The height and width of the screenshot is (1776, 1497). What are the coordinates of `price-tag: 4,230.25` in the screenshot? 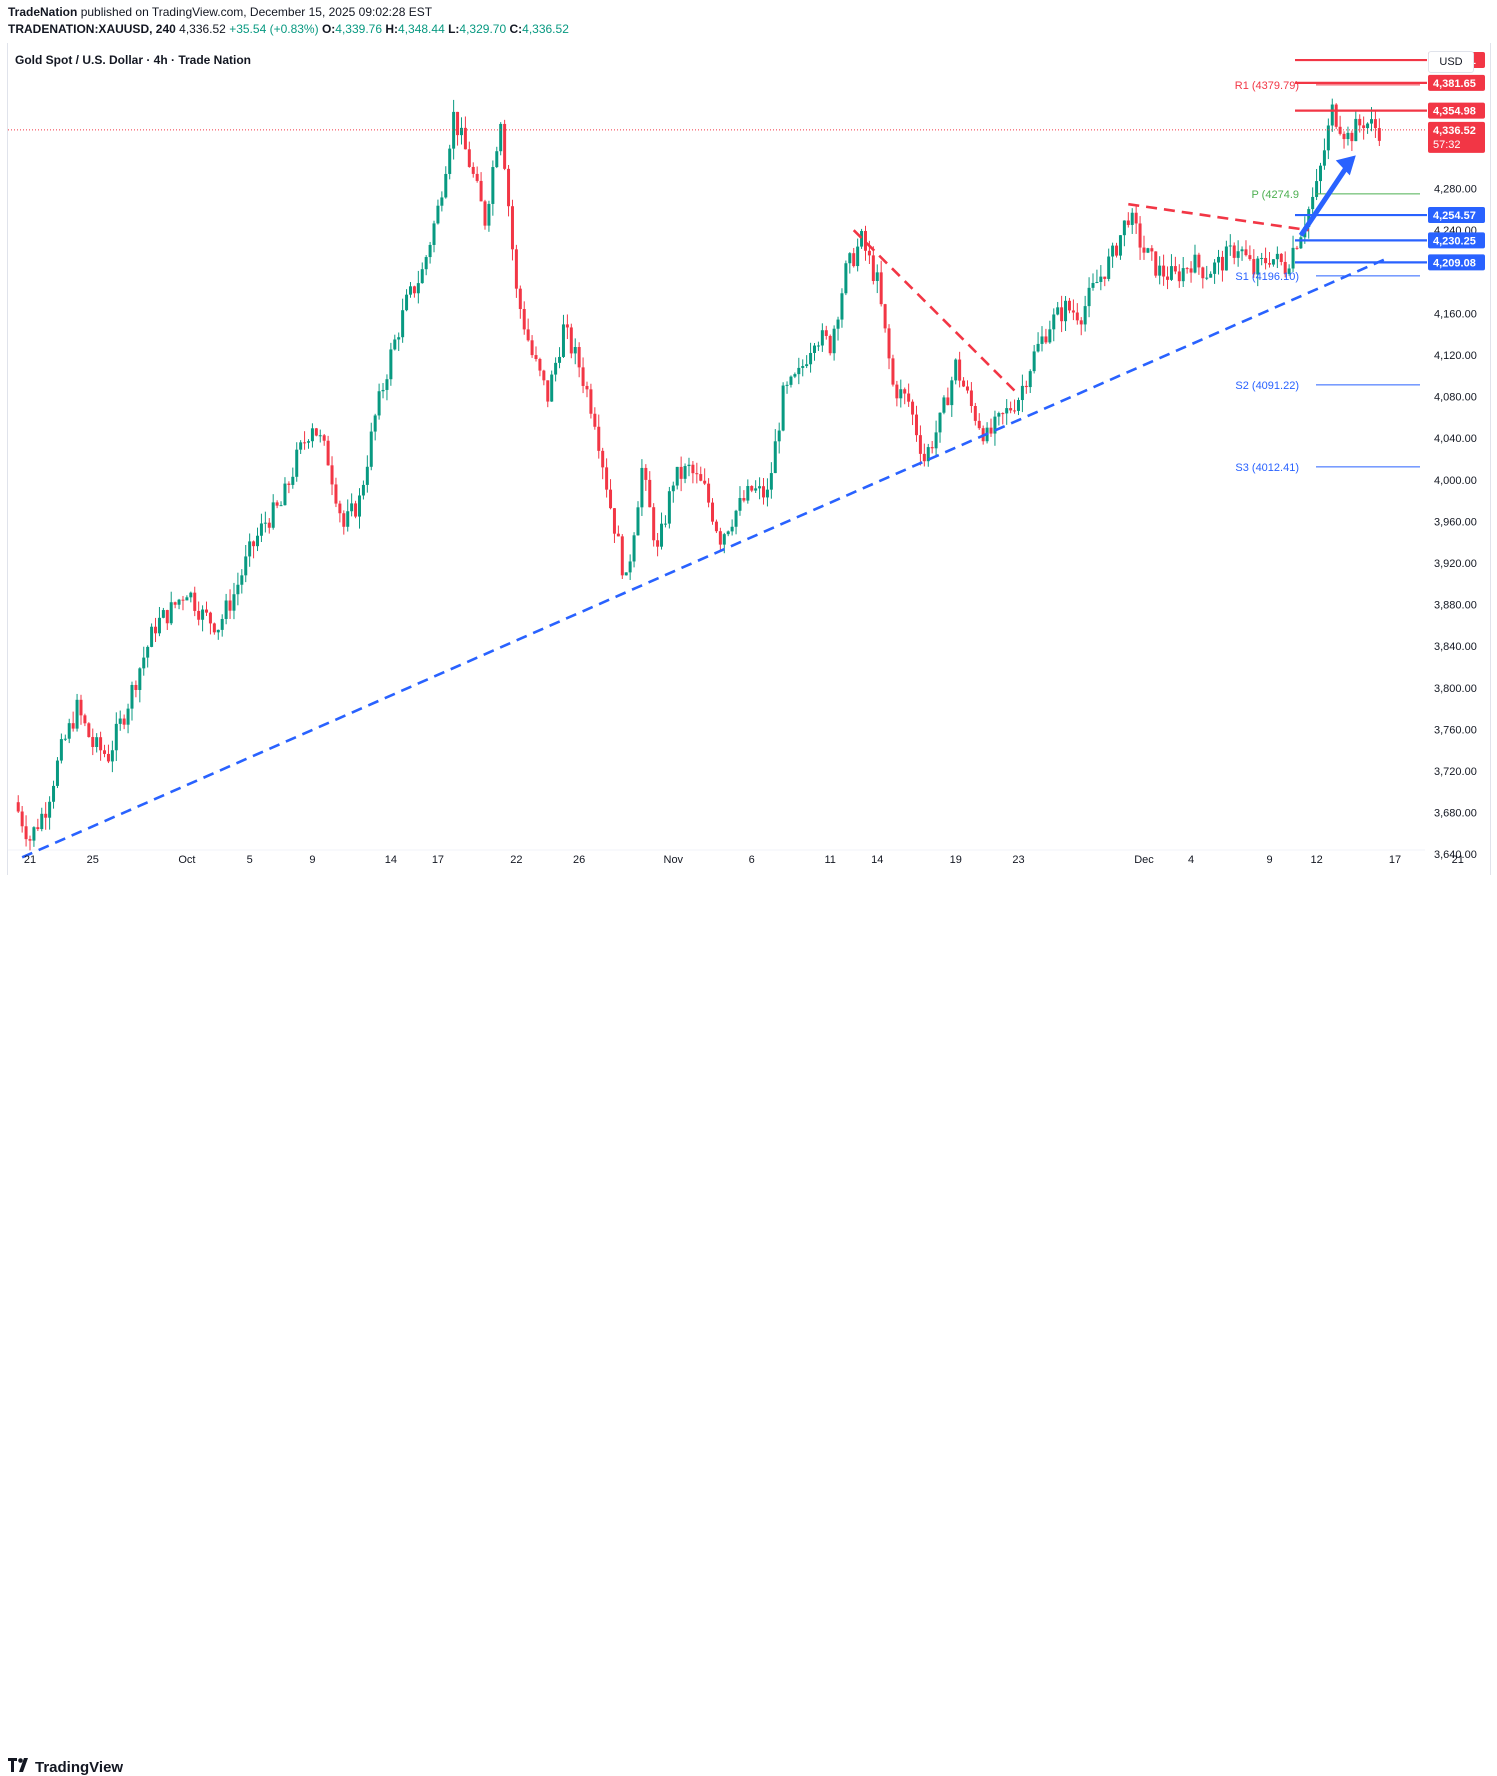 It's located at (1456, 240).